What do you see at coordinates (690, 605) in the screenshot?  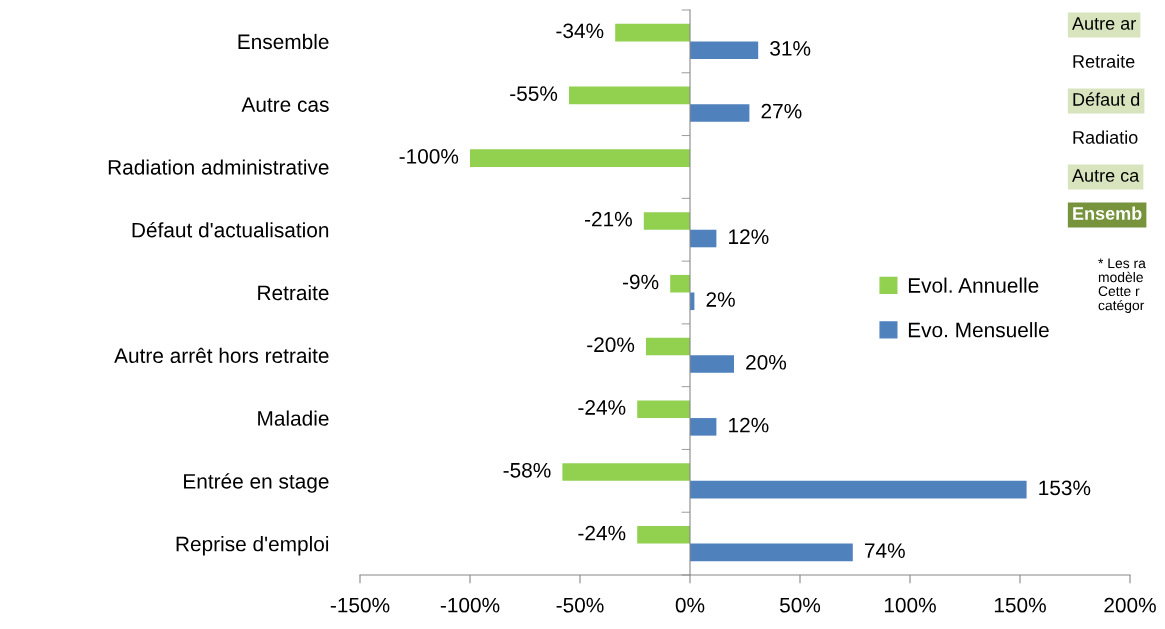 I see `x-tick-label: 0%` at bounding box center [690, 605].